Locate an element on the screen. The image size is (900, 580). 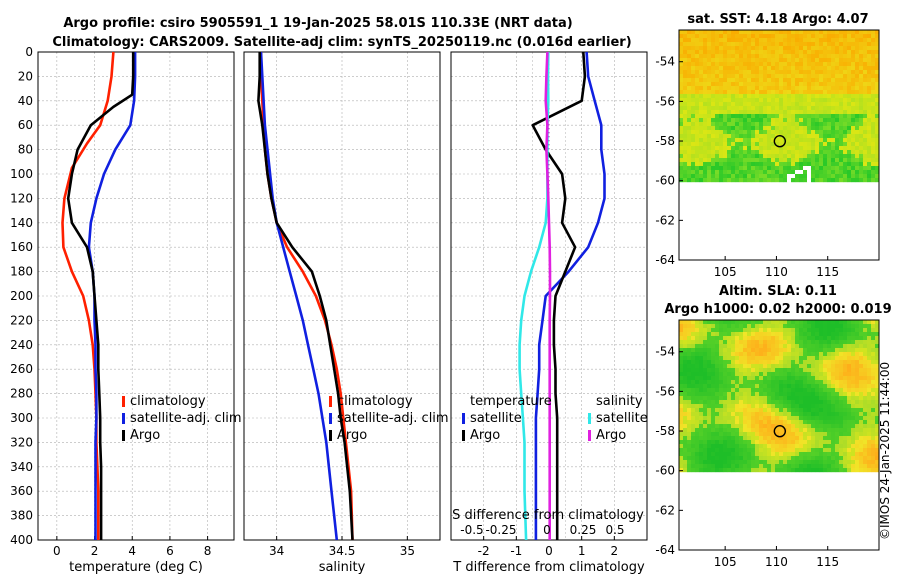
legend-entry: satellite-adj. clim is located at coordinates (186, 418).